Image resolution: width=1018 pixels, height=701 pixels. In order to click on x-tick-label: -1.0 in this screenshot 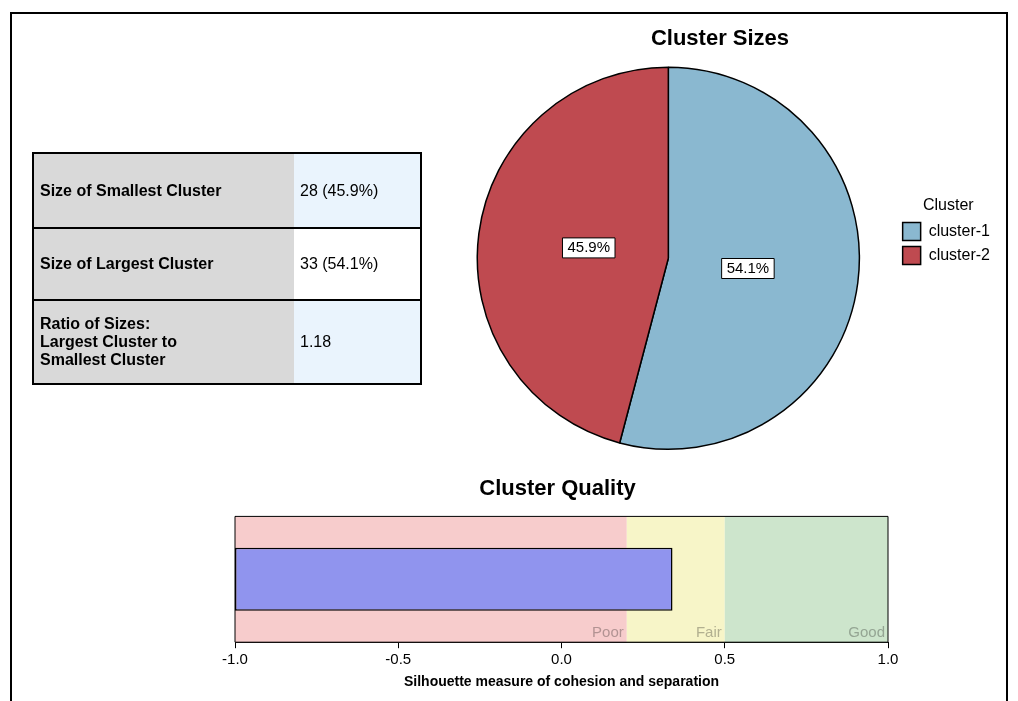, I will do `click(235, 659)`.